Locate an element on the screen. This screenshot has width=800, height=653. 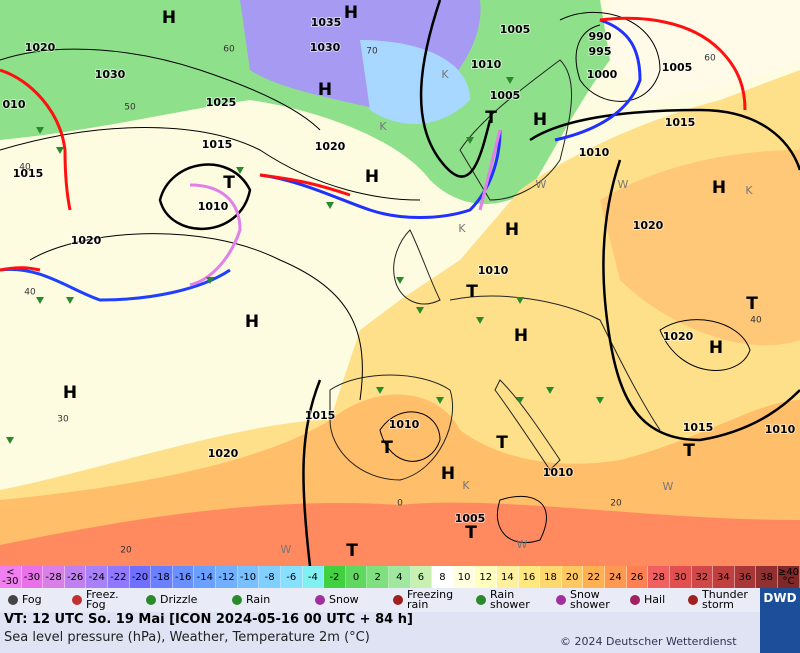
scale-cell: -20 is located at coordinates (140, 577).